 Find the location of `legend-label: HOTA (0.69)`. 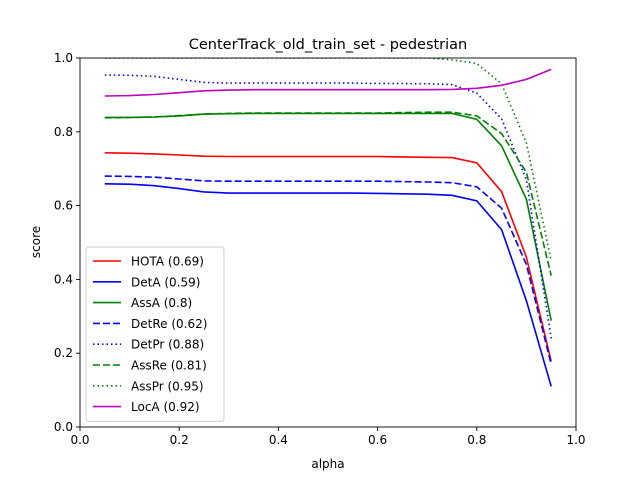

legend-label: HOTA (0.69) is located at coordinates (167, 262).